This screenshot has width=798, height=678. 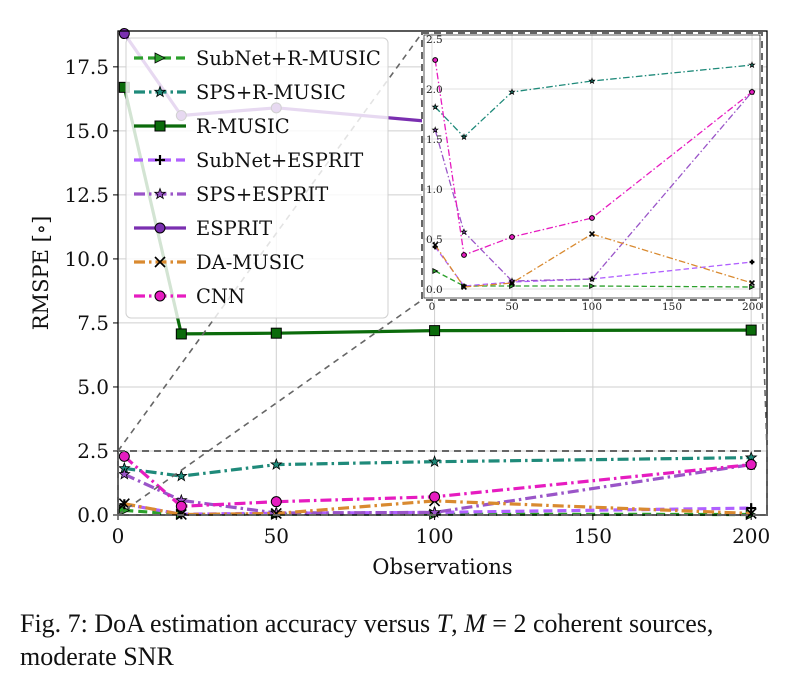 I want to click on legend-label: DA-MUSIC, so click(x=250, y=262).